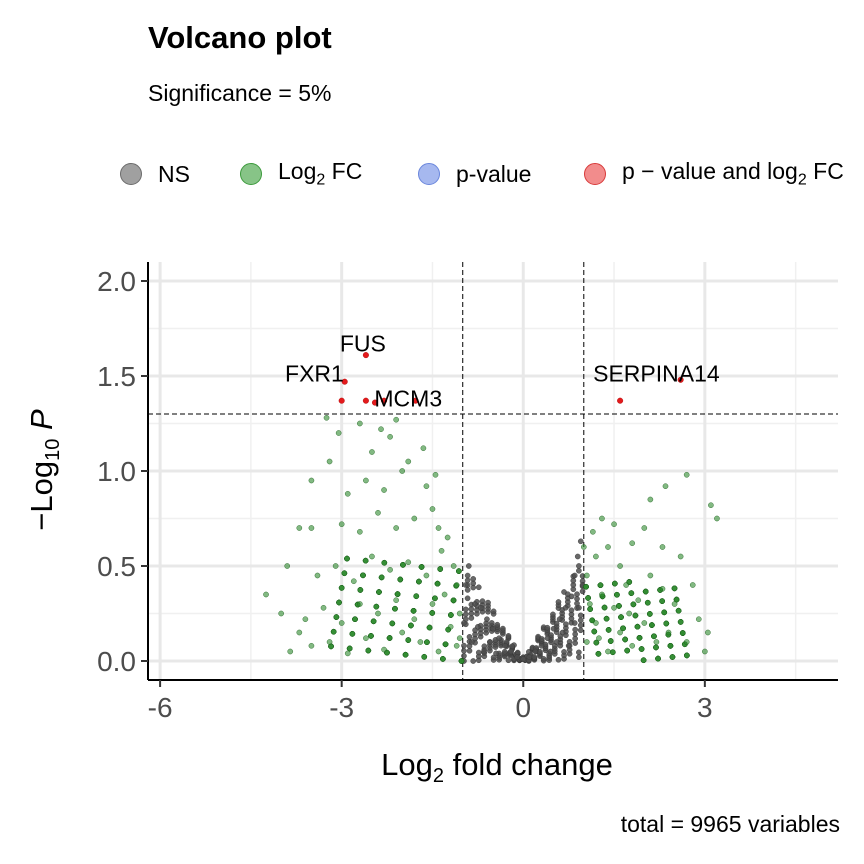 The image size is (864, 864). I want to click on x-tick-label: 3, so click(705, 707).